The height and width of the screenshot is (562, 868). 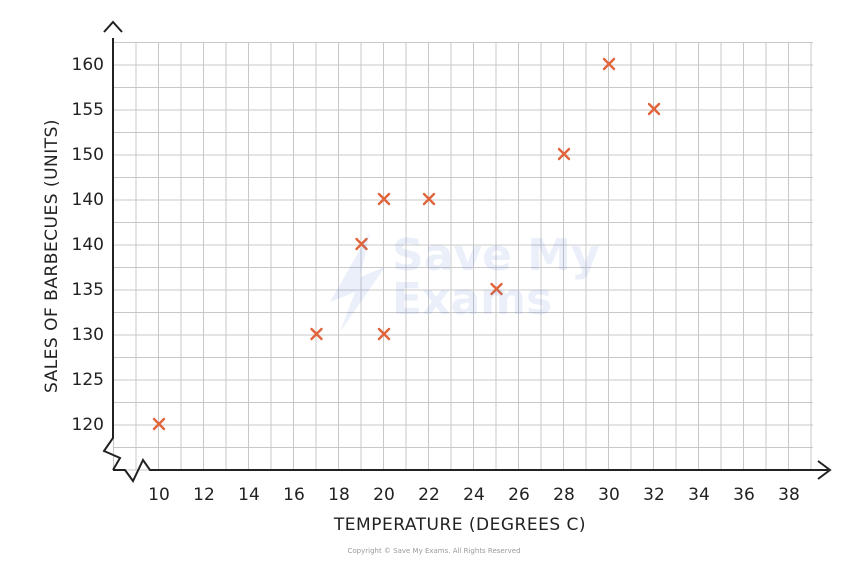 I want to click on x-tick-label: 24, so click(x=474, y=495).